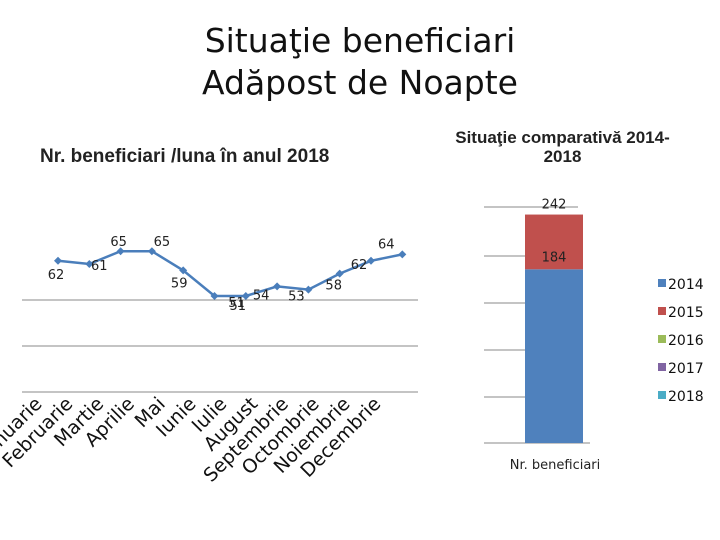 The height and width of the screenshot is (540, 720). I want to click on line-data-label-2: 61, so click(99, 266).